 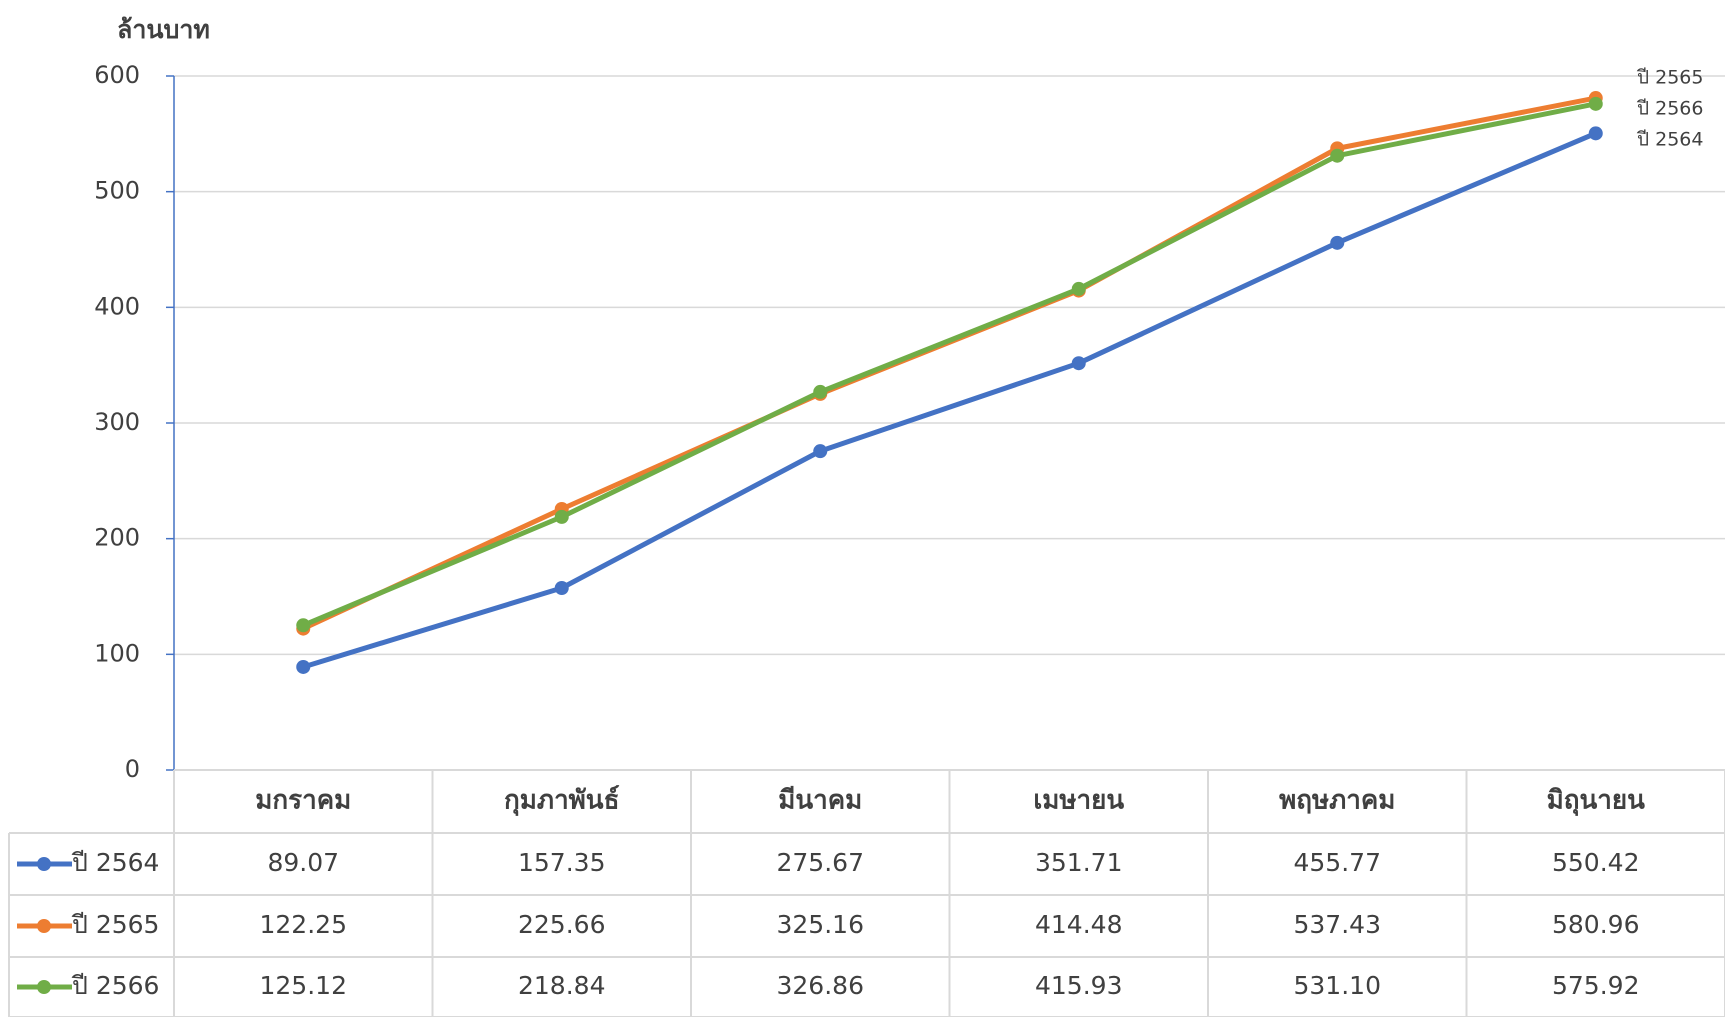 I want to click on table-value: 537.43, so click(x=1337, y=924).